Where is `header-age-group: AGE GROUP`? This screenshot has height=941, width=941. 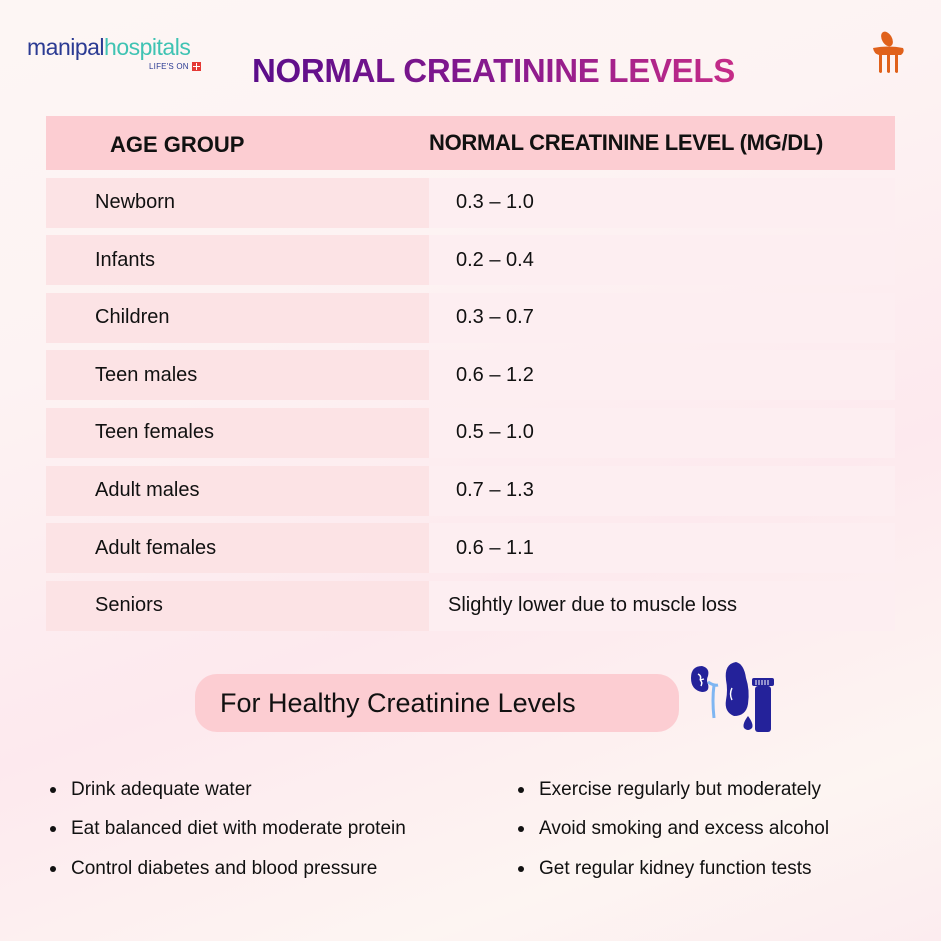 header-age-group: AGE GROUP is located at coordinates (177, 144).